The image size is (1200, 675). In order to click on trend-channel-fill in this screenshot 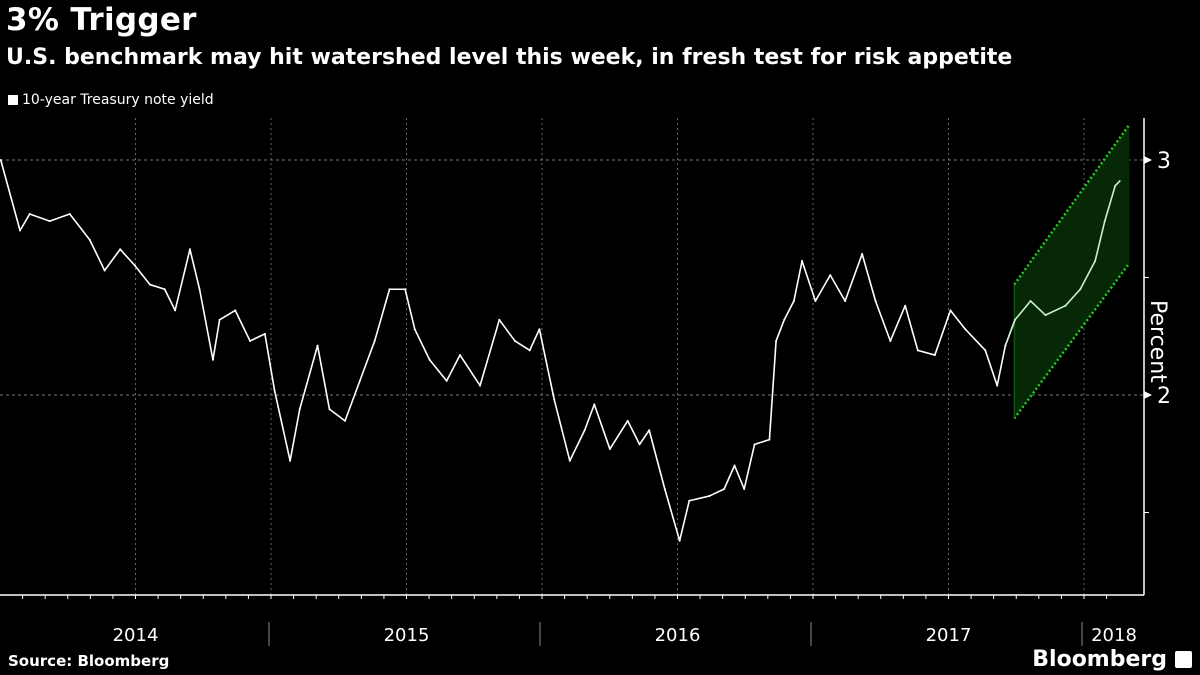, I will do `click(1072, 271)`.